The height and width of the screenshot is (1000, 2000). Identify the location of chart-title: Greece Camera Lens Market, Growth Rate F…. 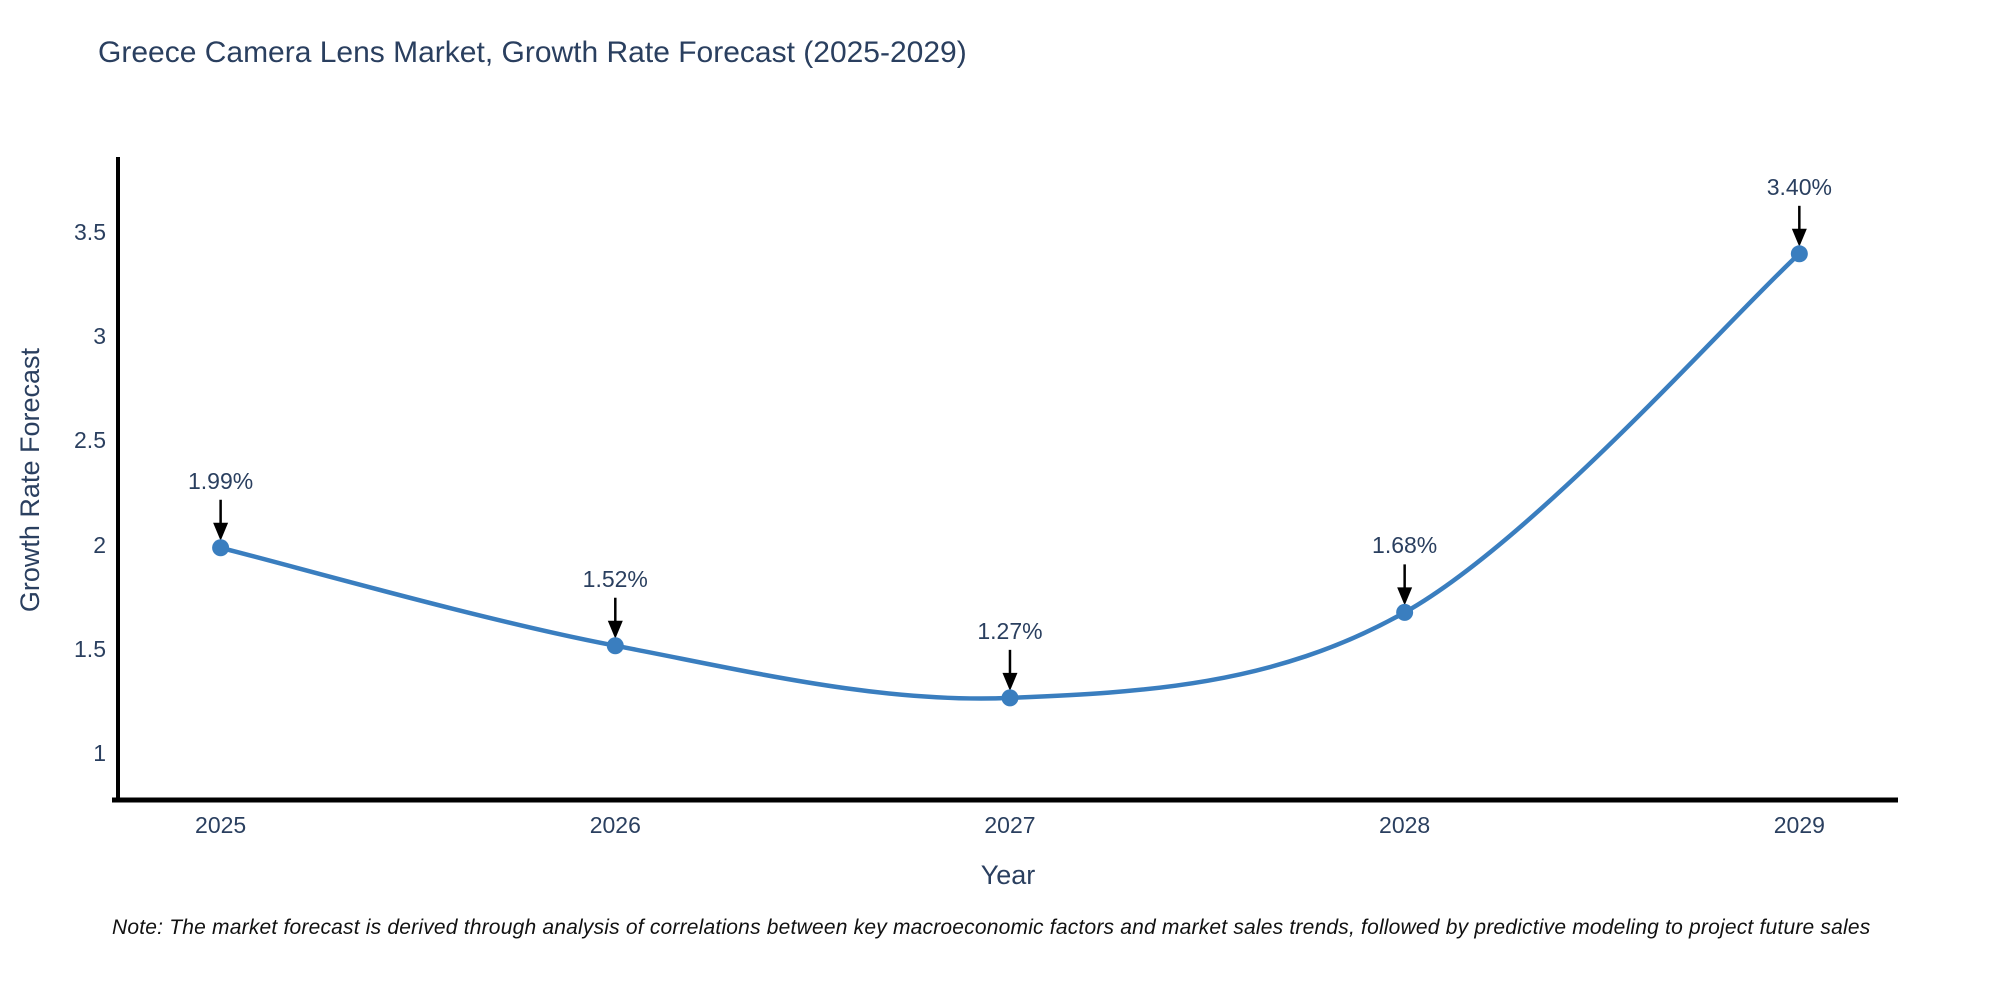
(532, 52).